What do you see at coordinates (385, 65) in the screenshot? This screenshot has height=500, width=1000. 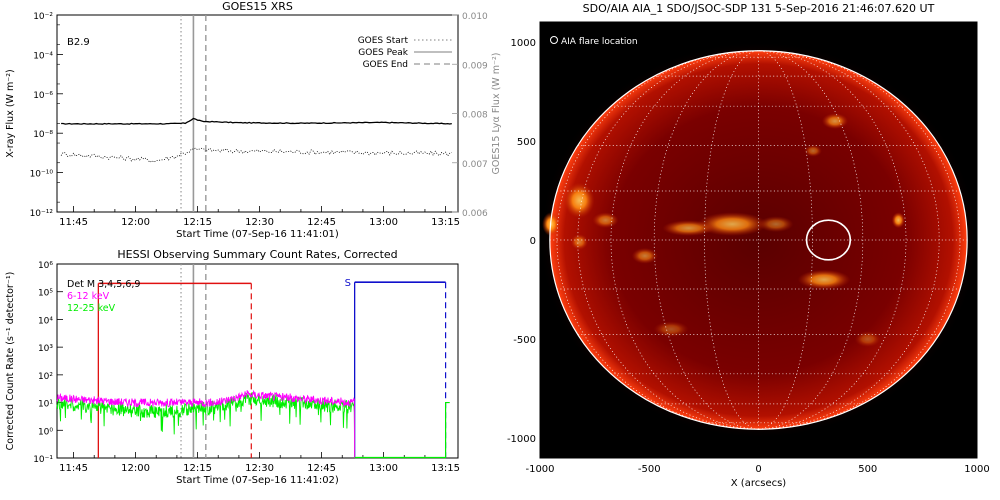 I see `goes-legend-label: GOES End` at bounding box center [385, 65].